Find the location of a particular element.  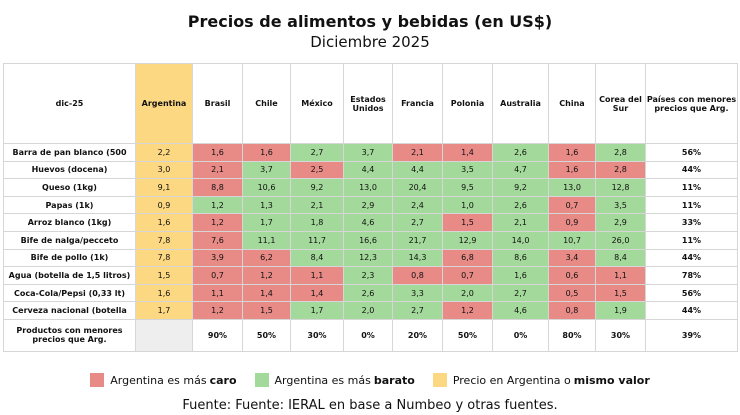

legend-bold: barato is located at coordinates (394, 380).